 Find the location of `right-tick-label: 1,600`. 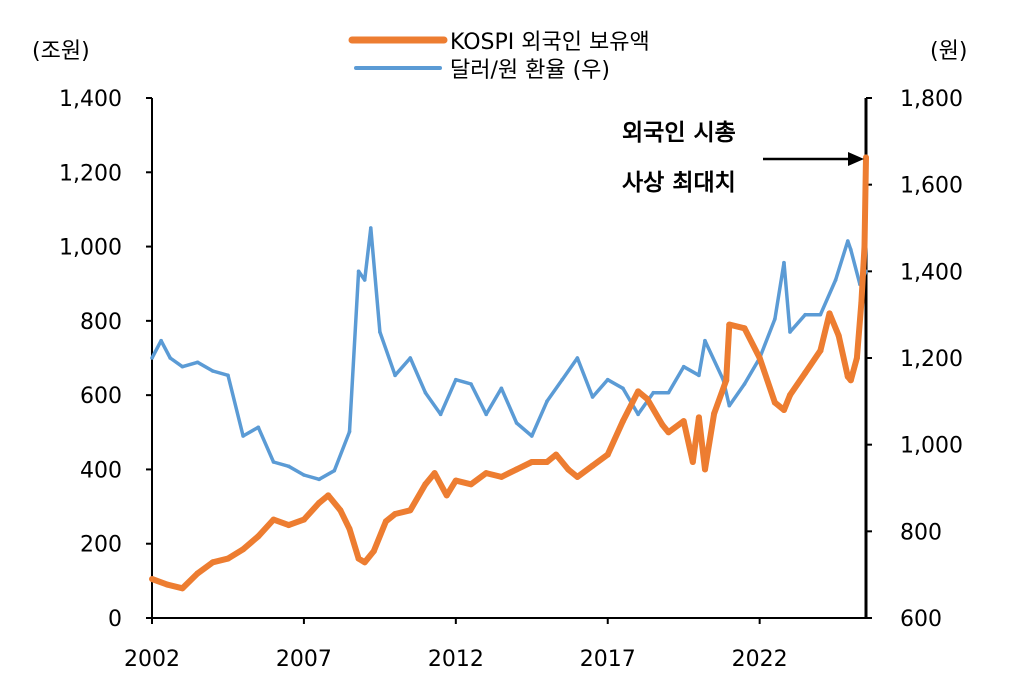

right-tick-label: 1,600 is located at coordinates (931, 186).